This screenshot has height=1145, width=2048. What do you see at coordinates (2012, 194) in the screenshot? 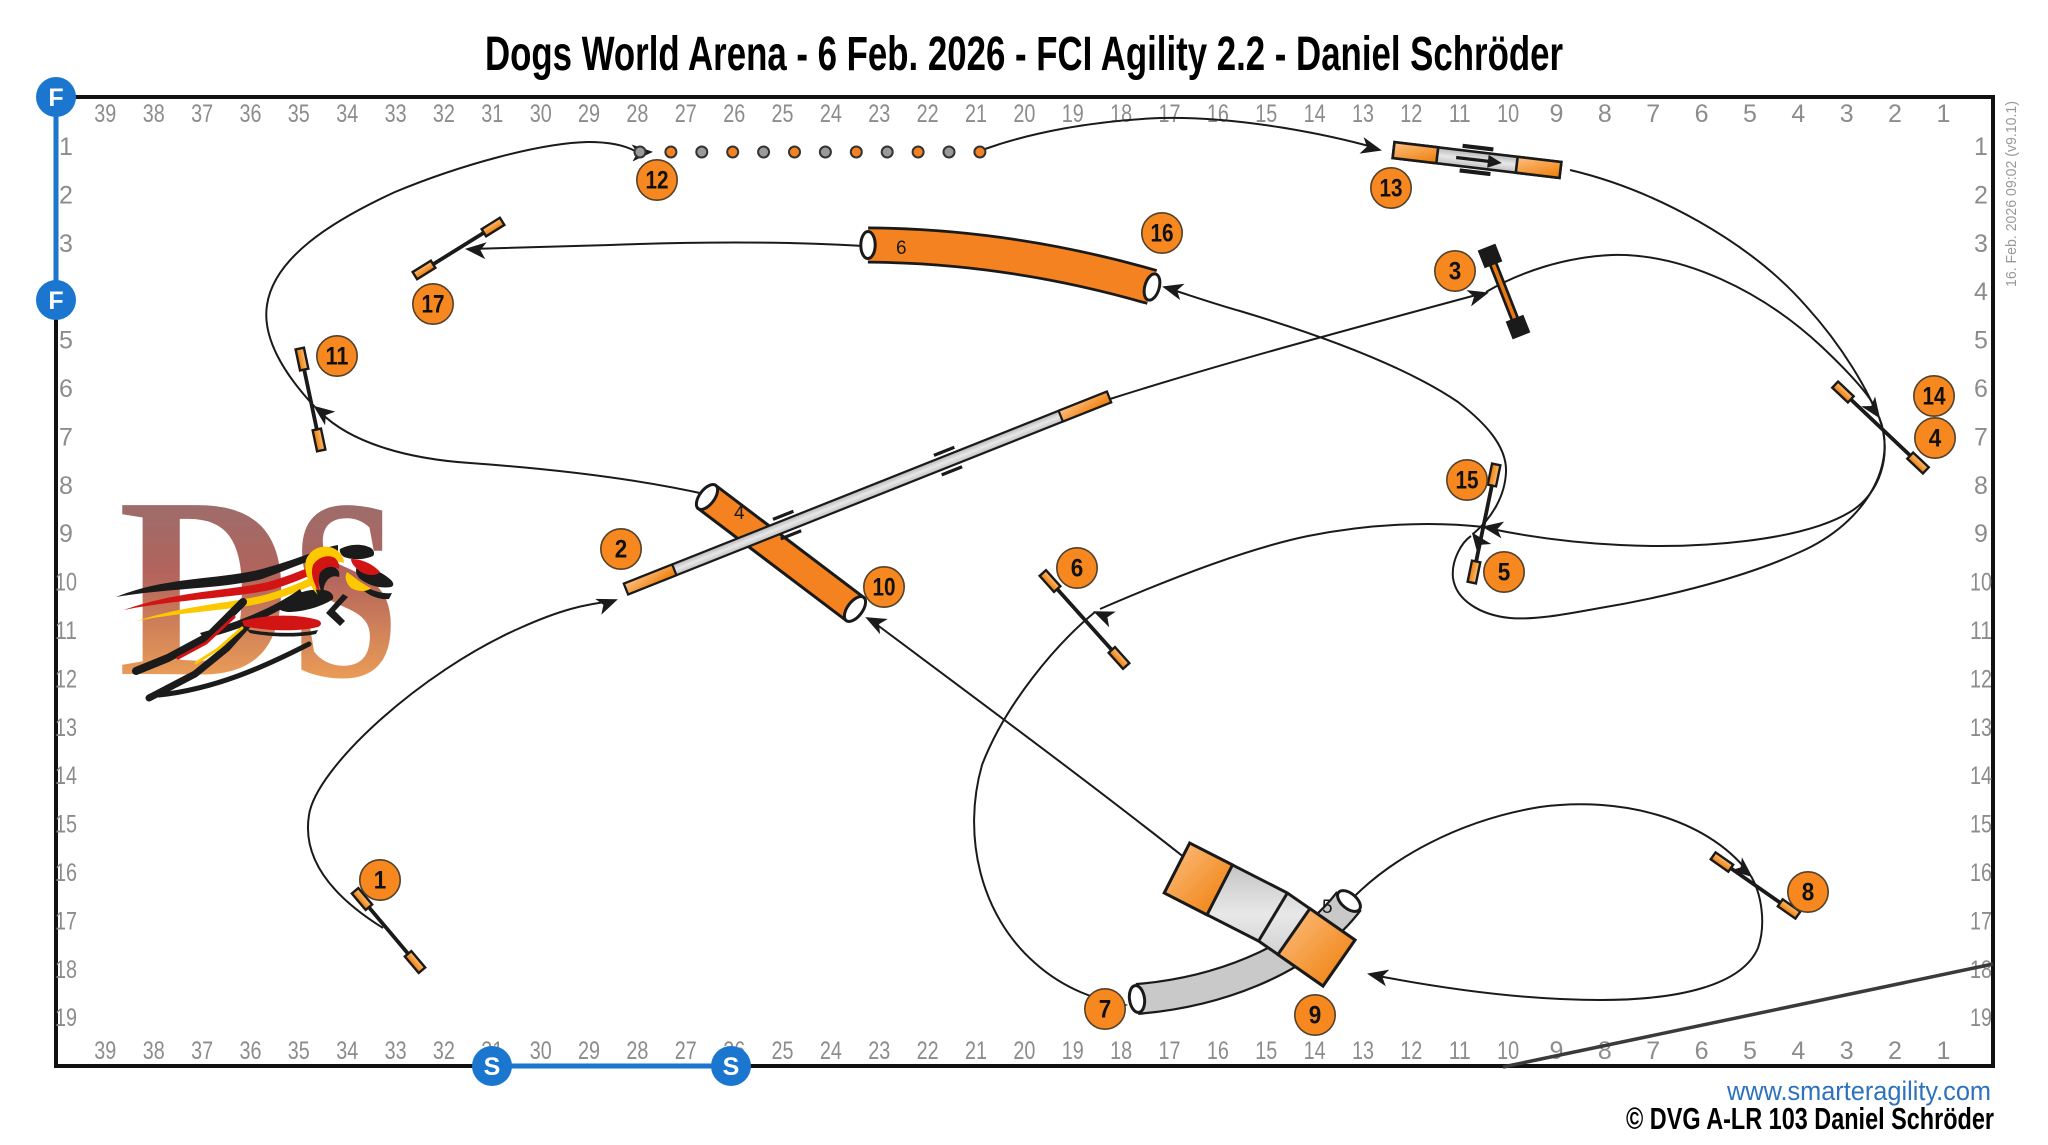
I see `svg-text: 16. Feb. 2026 09:02 (v9.10.1)` at bounding box center [2012, 194].